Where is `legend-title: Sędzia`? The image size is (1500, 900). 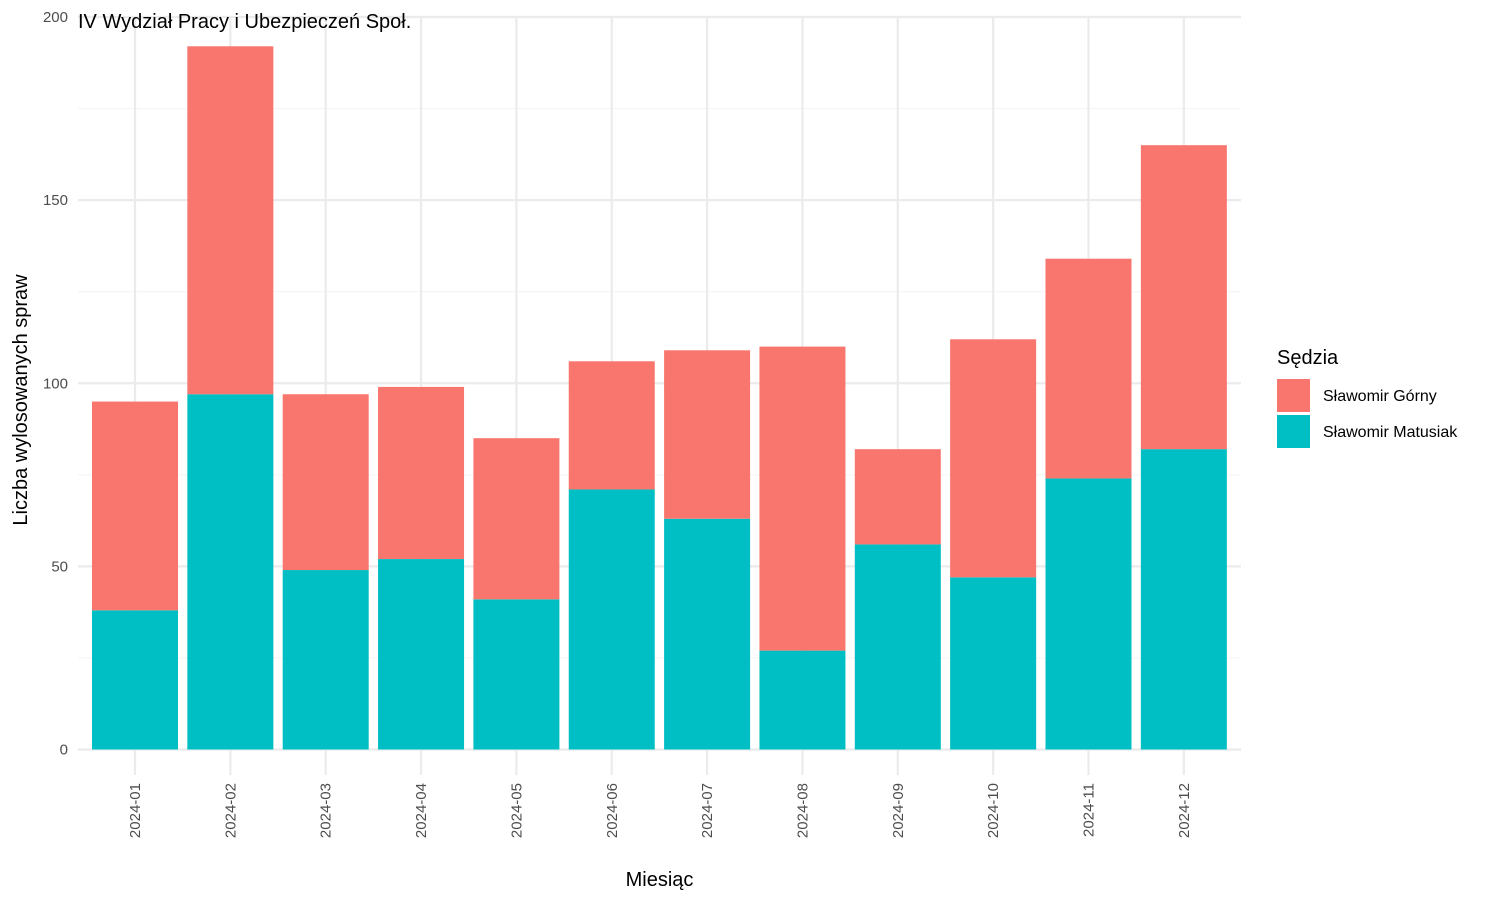
legend-title: Sędzia is located at coordinates (1308, 358).